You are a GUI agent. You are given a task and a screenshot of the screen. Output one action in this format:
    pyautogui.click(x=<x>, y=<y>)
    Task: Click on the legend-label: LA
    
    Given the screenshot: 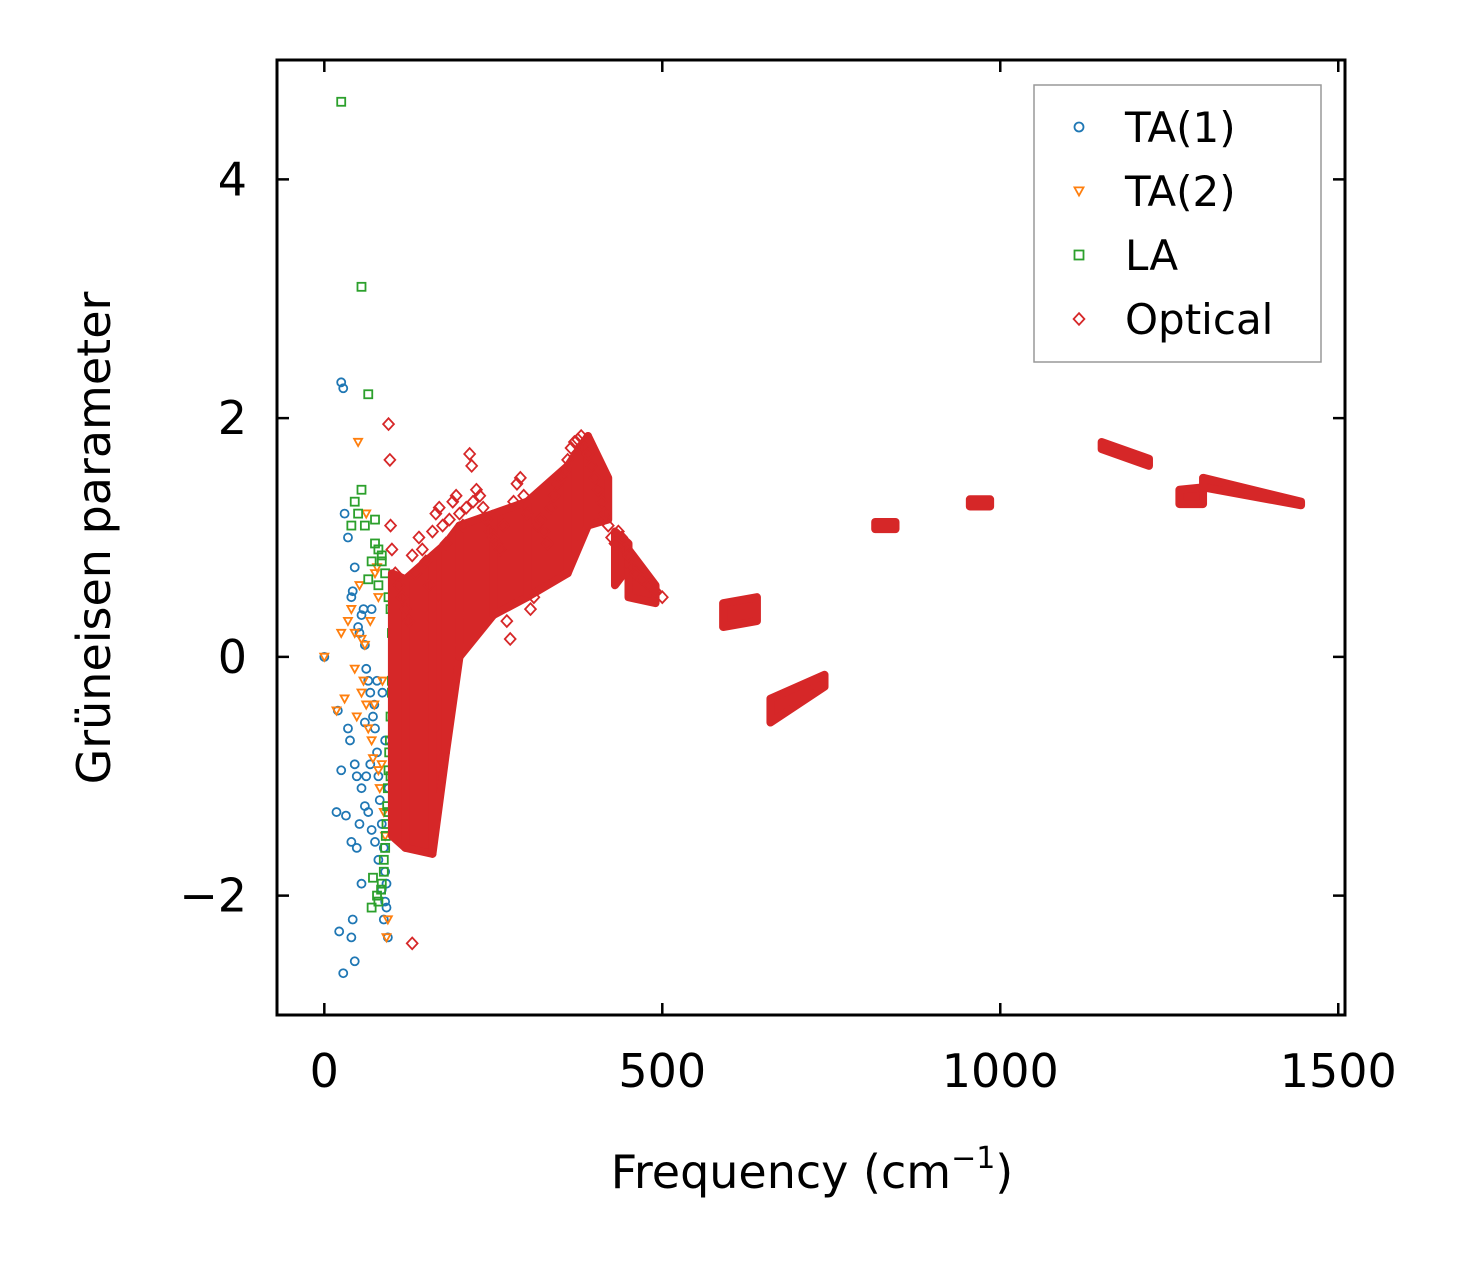 What is the action you would take?
    pyautogui.click(x=1151, y=255)
    